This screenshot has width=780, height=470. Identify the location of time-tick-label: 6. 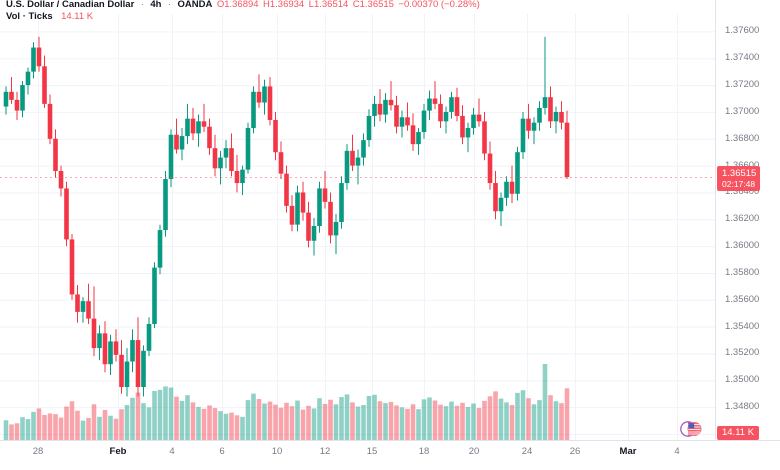
(222, 451).